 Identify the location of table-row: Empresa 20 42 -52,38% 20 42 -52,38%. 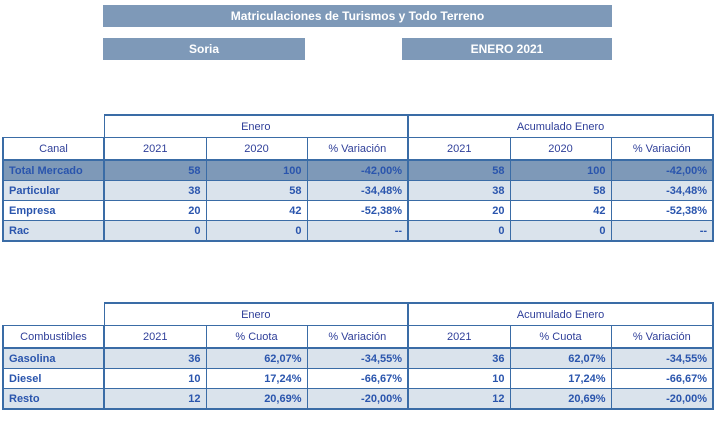
(358, 210).